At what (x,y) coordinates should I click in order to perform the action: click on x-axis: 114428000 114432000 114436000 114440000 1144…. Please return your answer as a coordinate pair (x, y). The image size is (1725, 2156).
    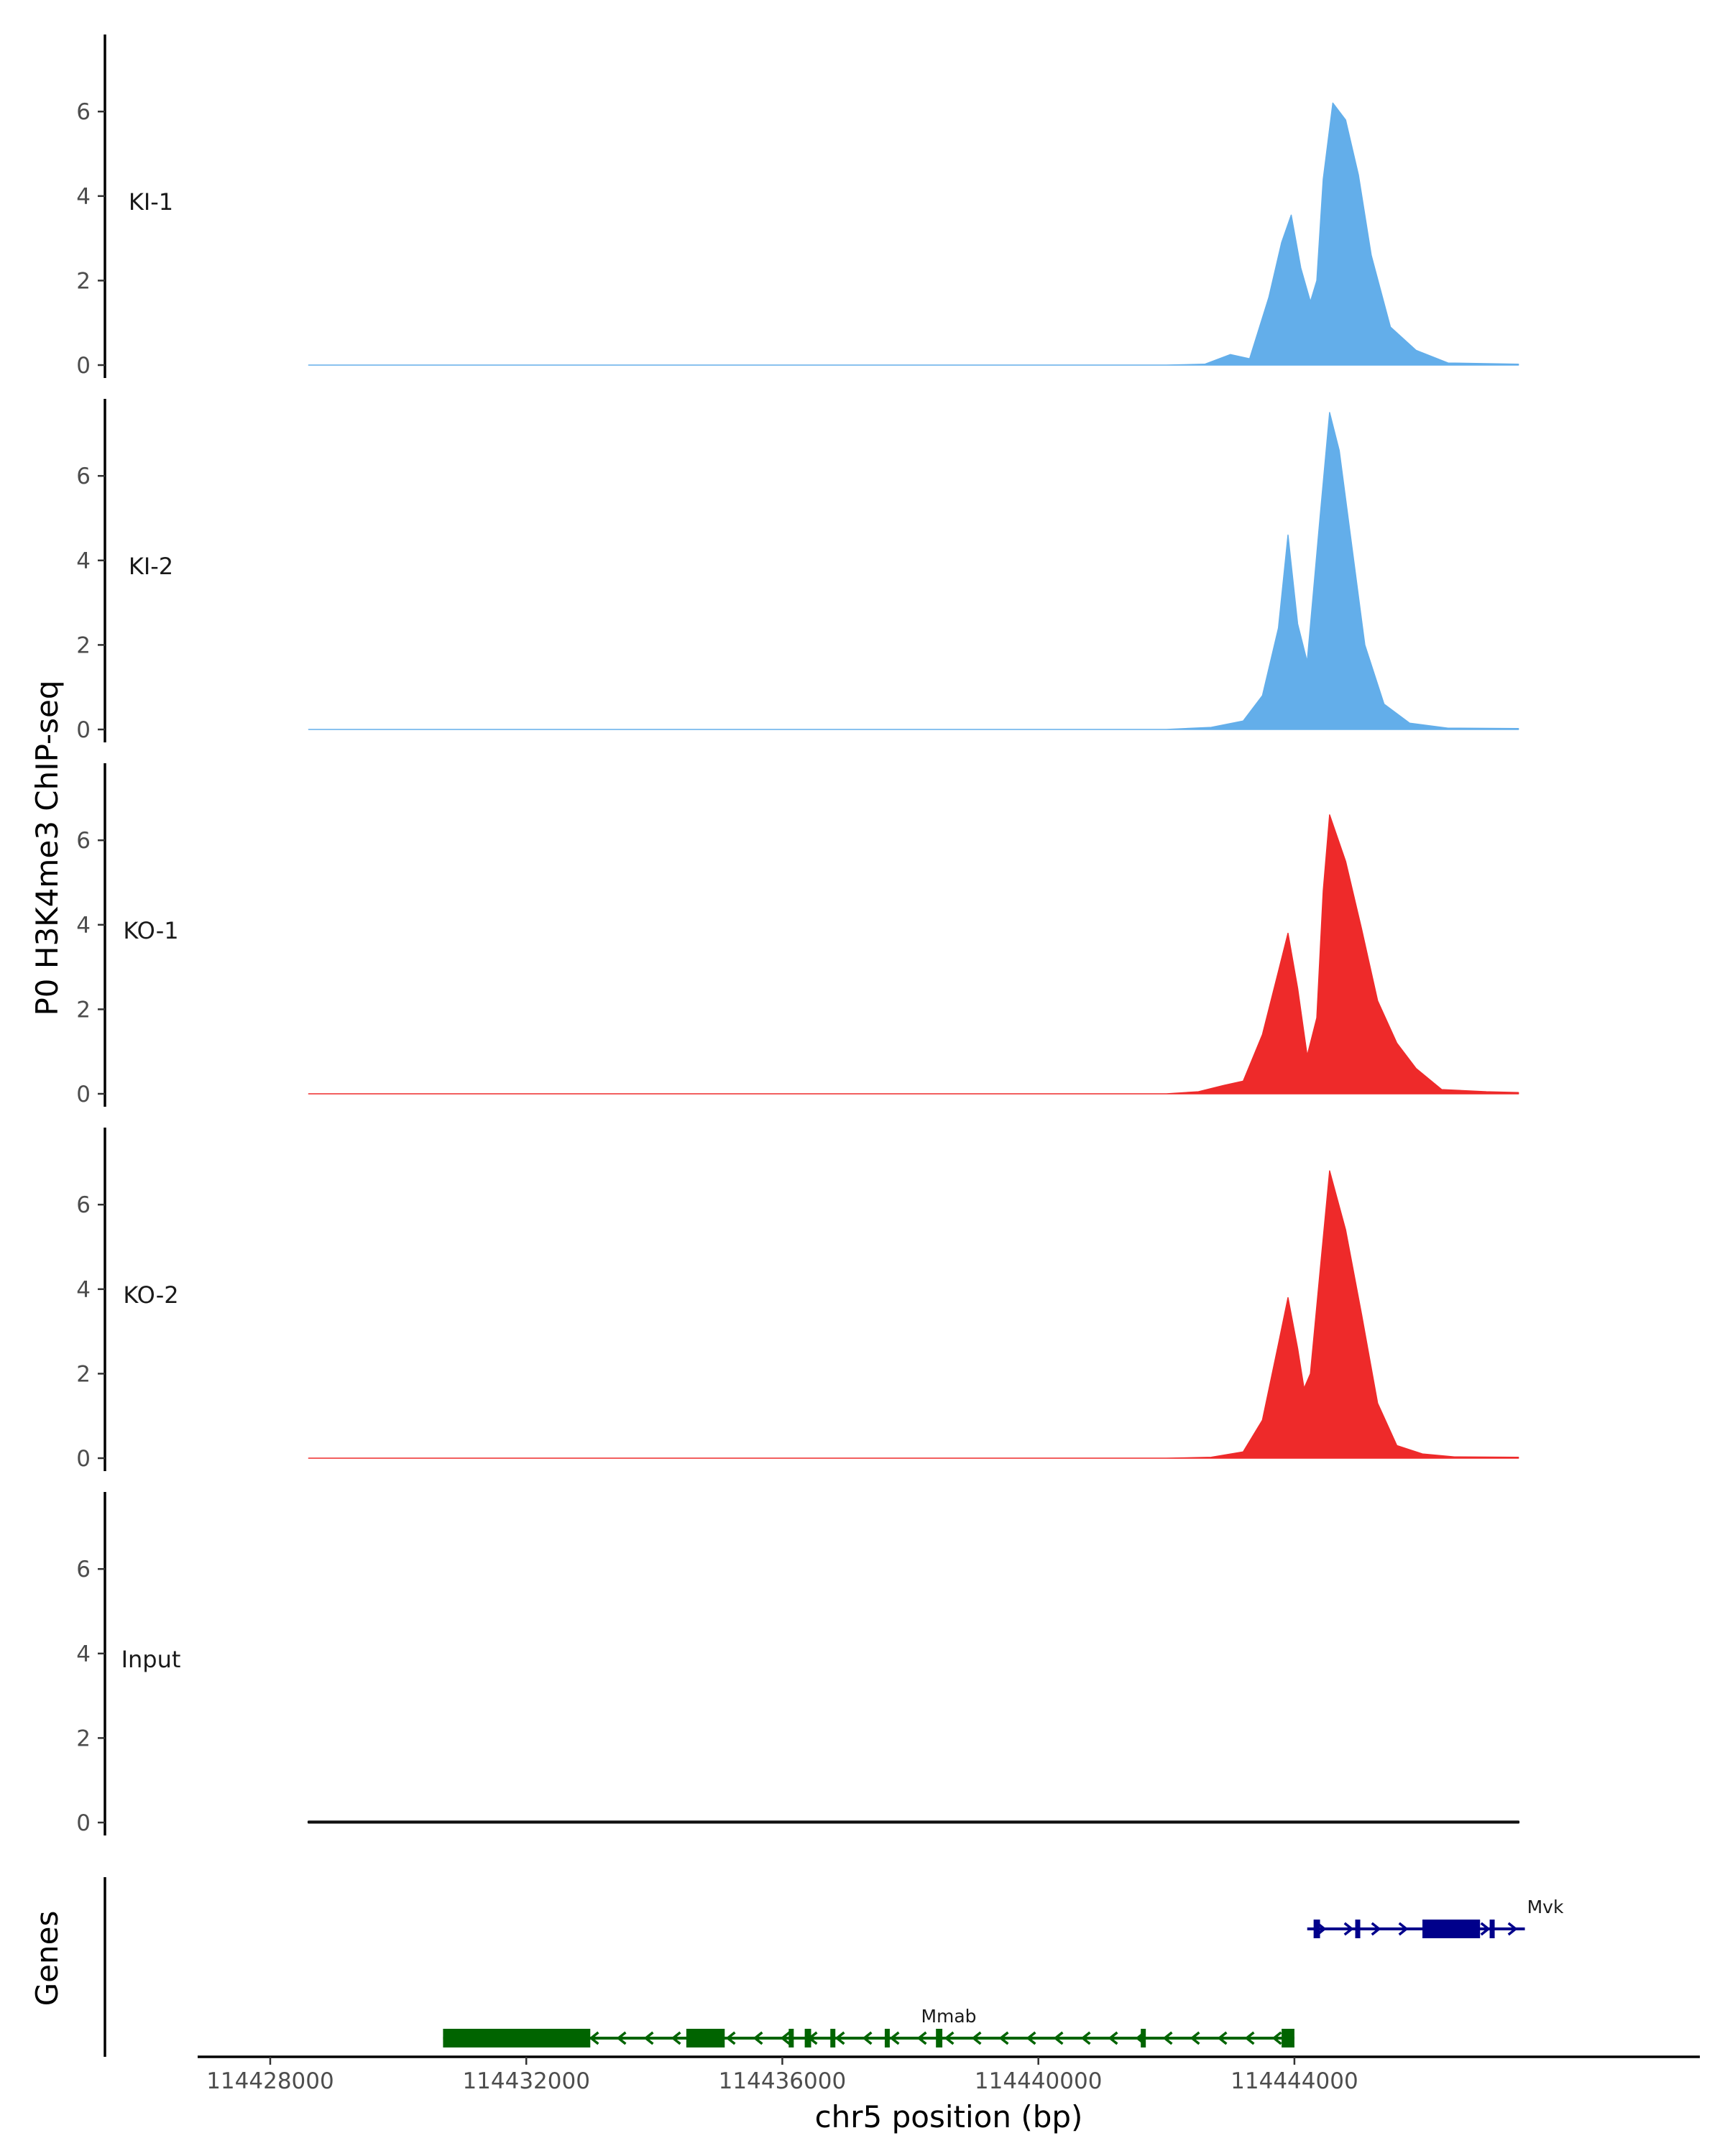
    Looking at the image, I should click on (949, 2074).